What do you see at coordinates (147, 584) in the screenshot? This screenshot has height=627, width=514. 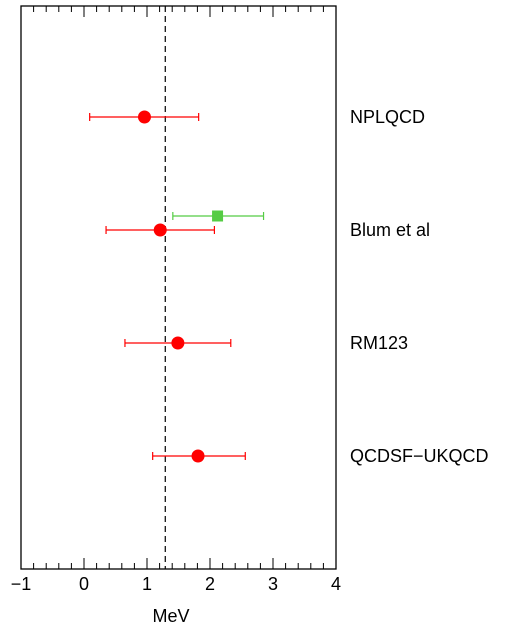 I see `x-tick-label: 1` at bounding box center [147, 584].